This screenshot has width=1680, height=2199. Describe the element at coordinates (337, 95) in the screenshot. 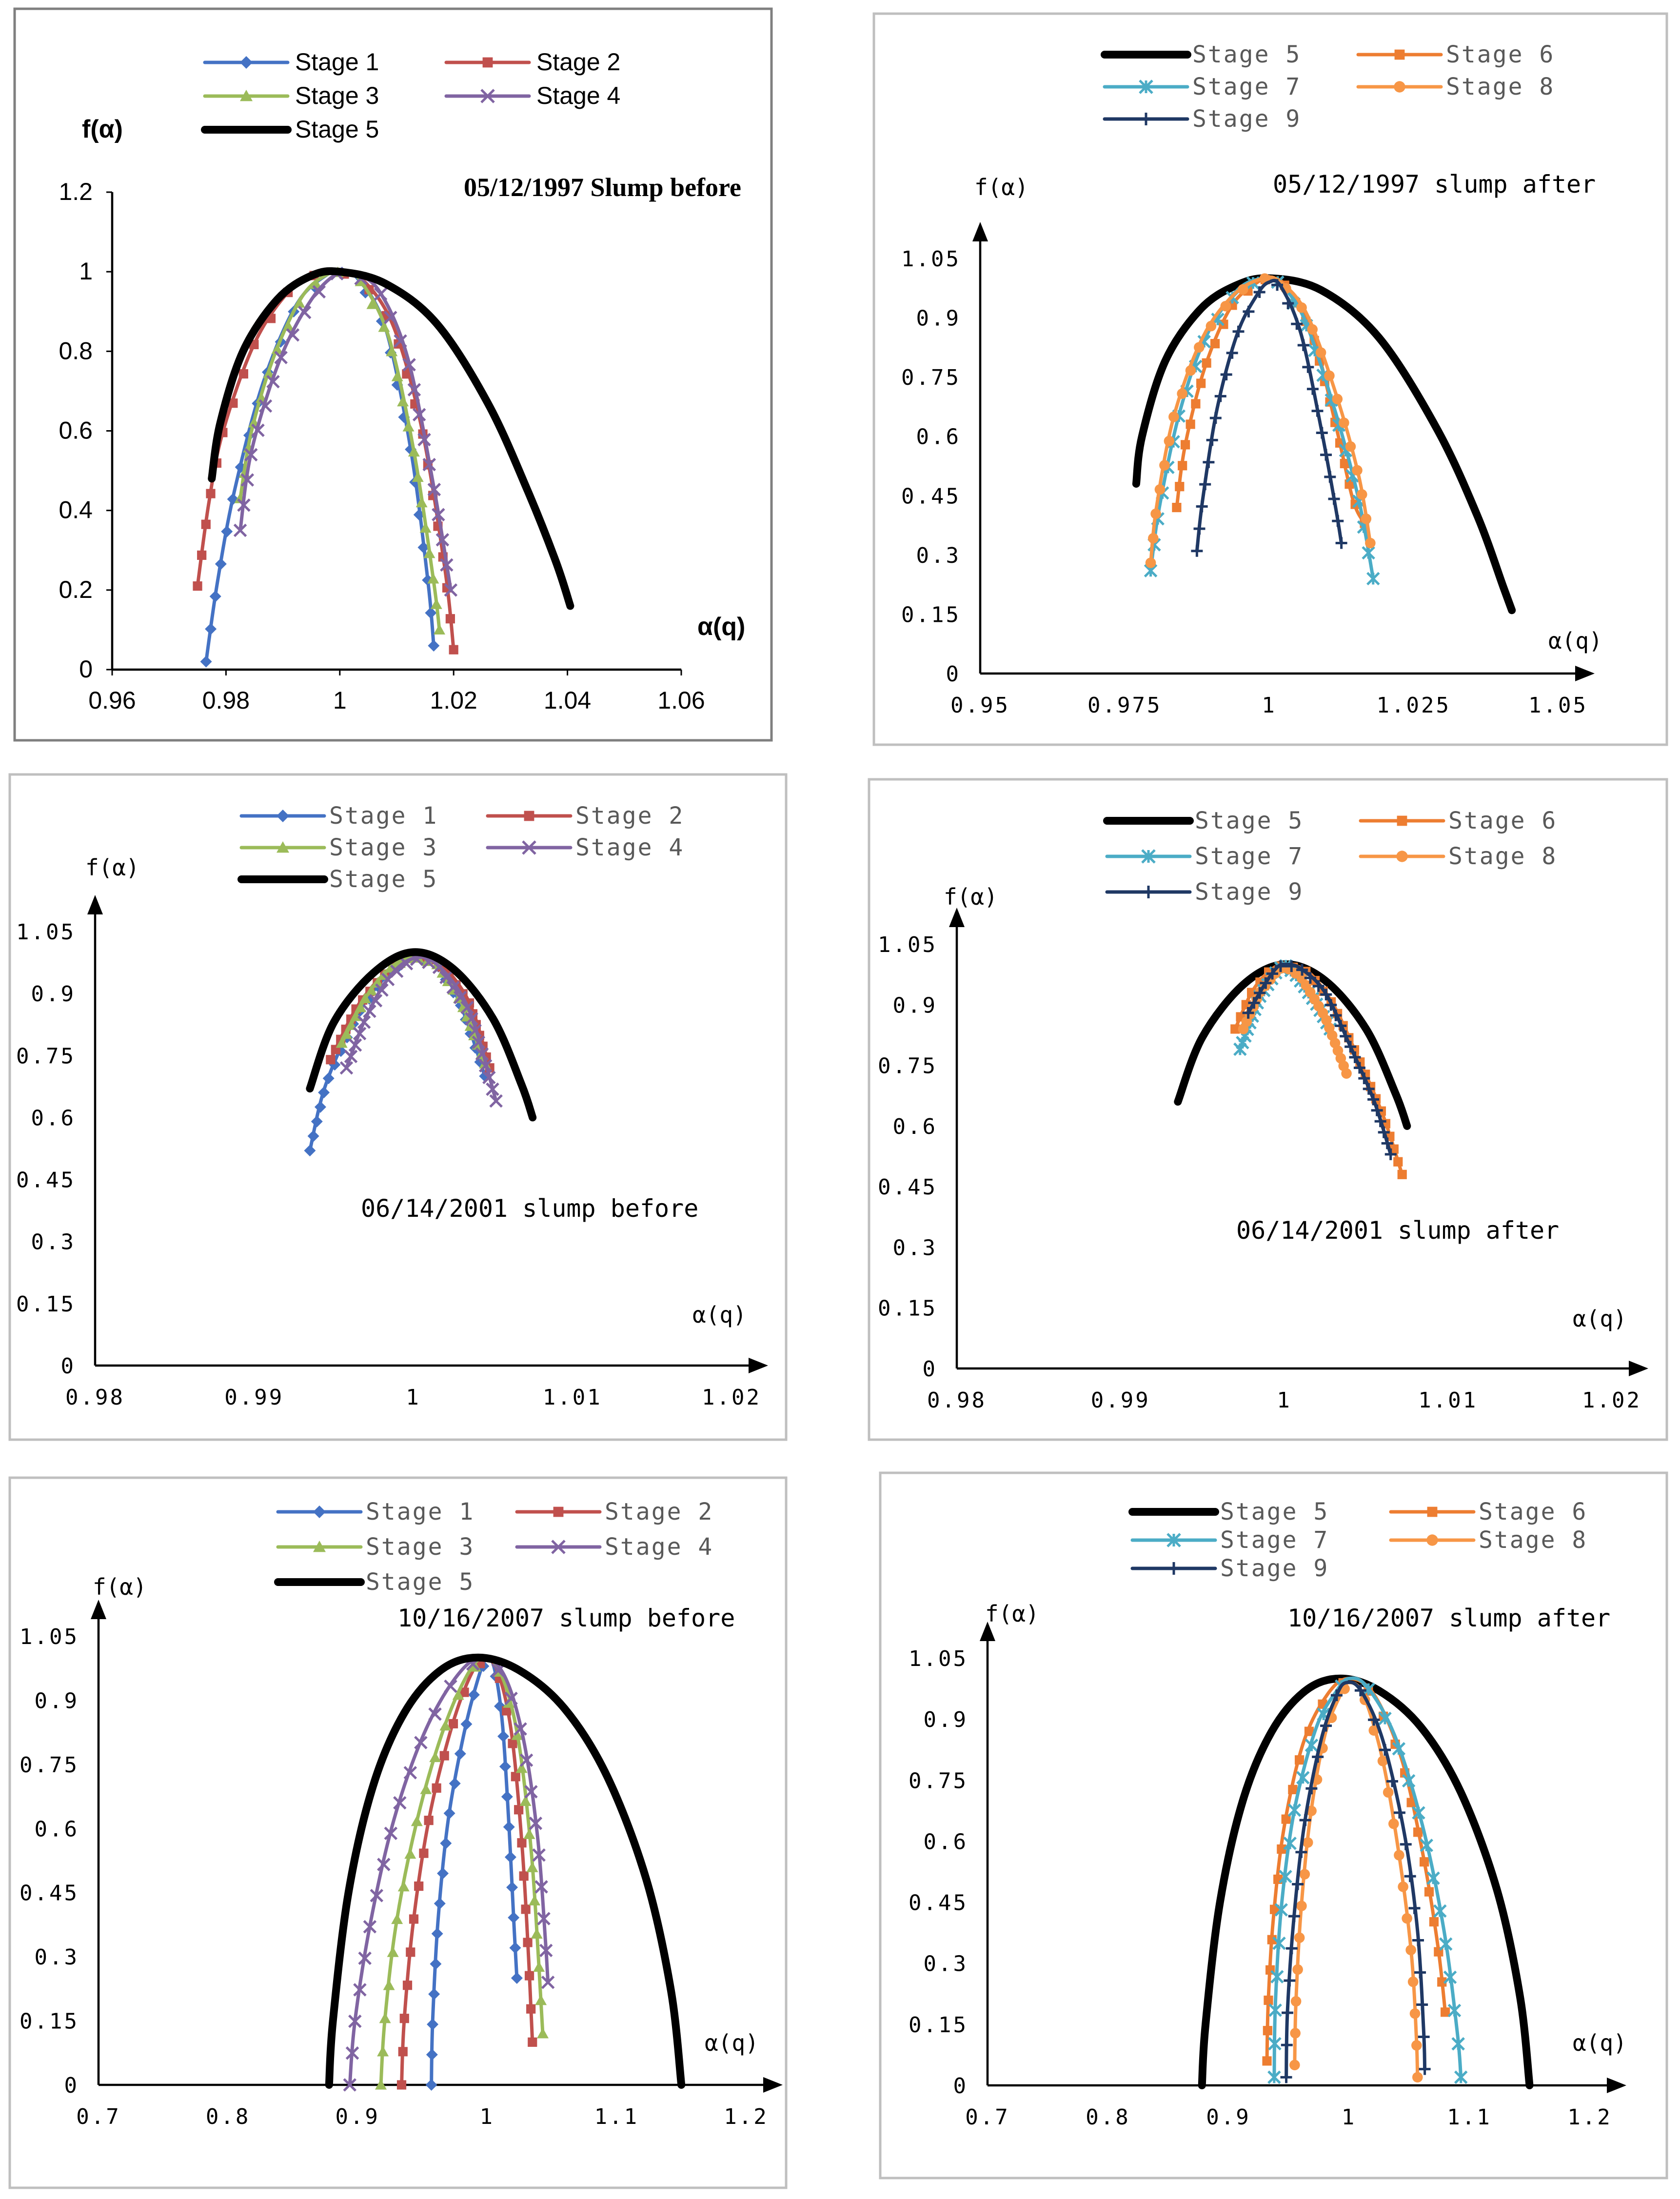

I see `legend-label: Stage 3` at that location.